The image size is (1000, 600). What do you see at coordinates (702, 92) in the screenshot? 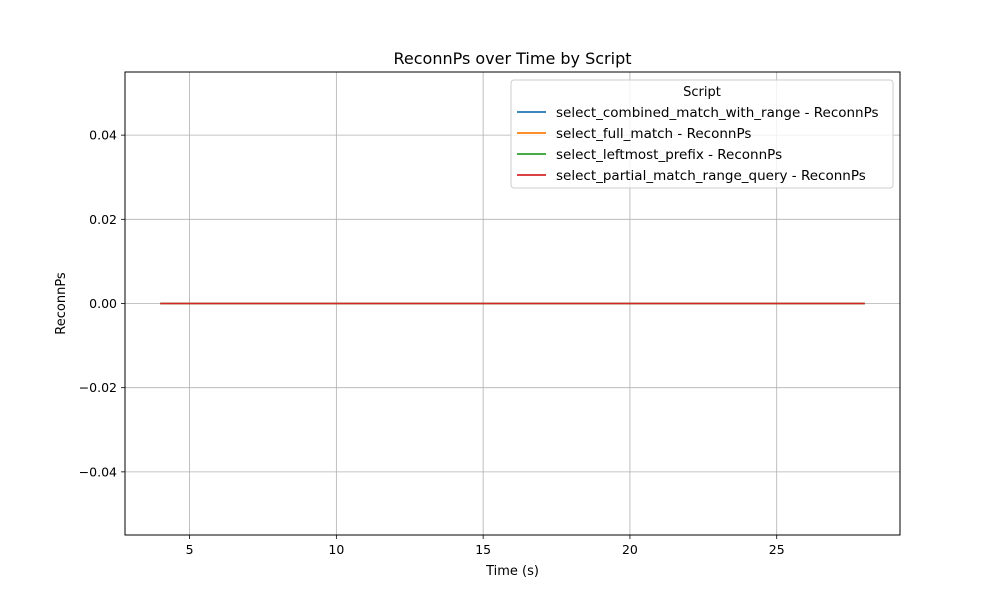
I see `legend-title: Script` at bounding box center [702, 92].